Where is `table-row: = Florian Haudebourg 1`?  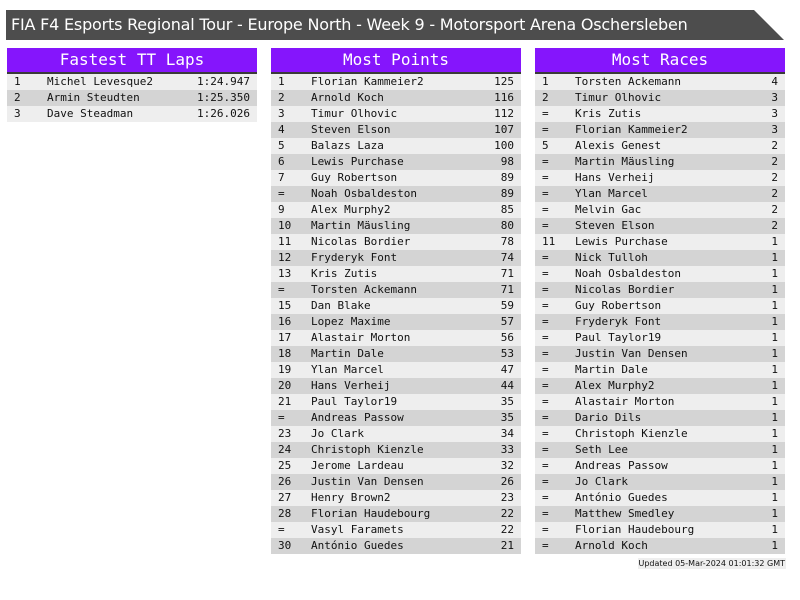 table-row: = Florian Haudebourg 1 is located at coordinates (660, 530).